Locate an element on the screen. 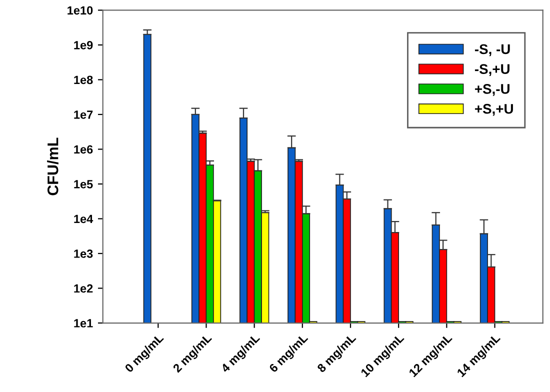 Image resolution: width=550 pixels, height=392 pixels. y-tick-label: 1e9 is located at coordinates (83, 45).